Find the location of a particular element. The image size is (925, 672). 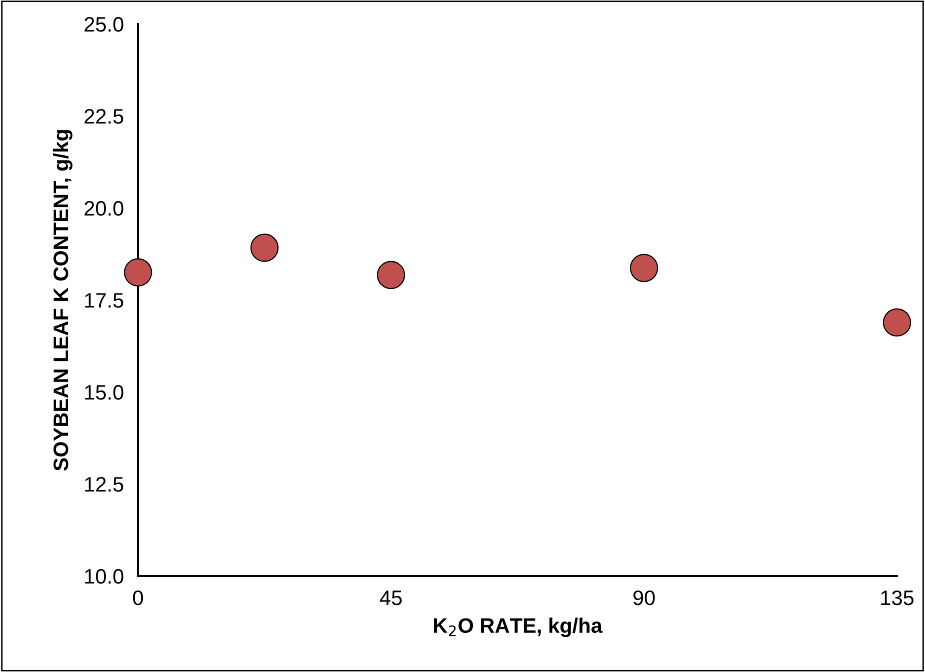

y-tick-label: 17.5 is located at coordinates (104, 300).